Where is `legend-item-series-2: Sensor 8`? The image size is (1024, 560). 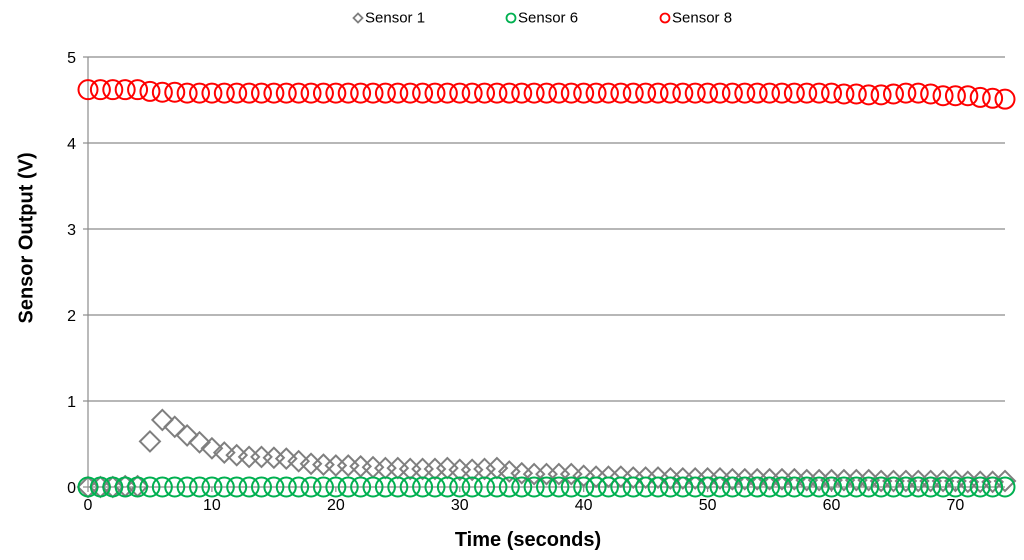 legend-item-series-2: Sensor 8 is located at coordinates (695, 18).